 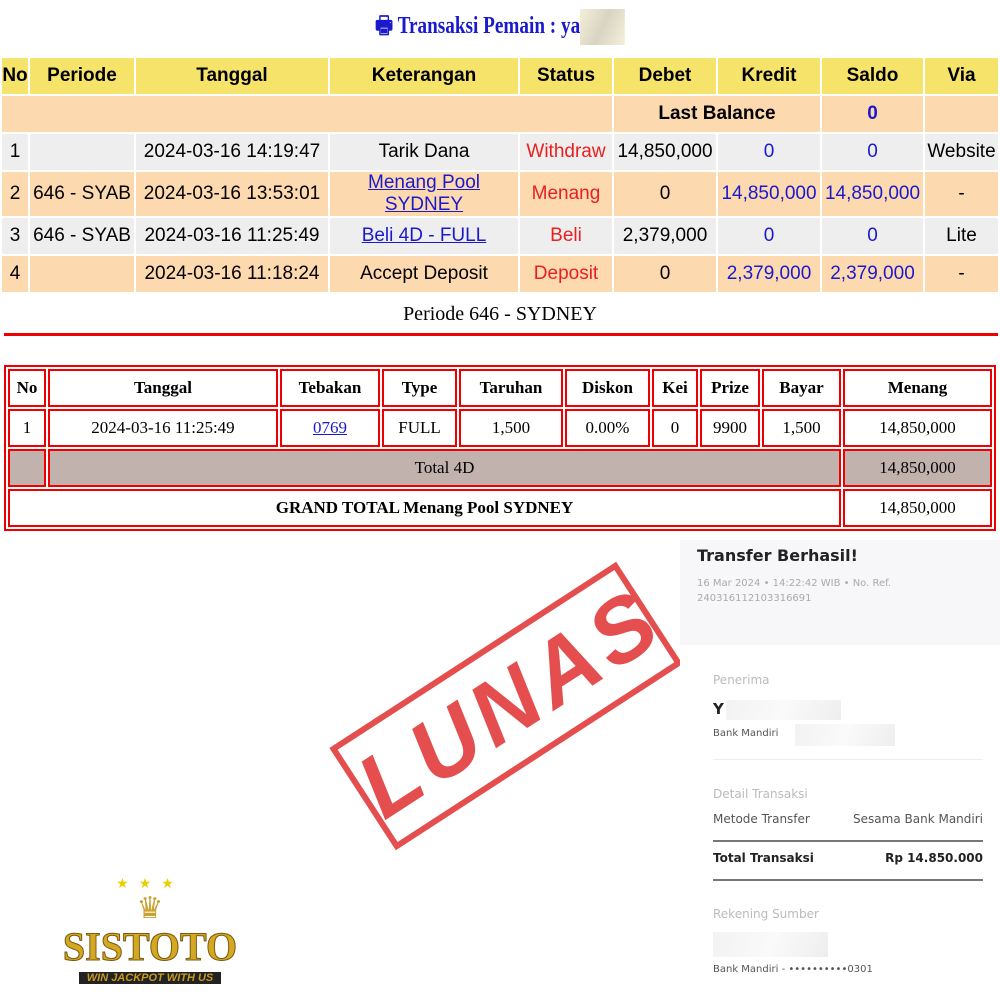 I want to click on cell-status: Menang, so click(x=566, y=194).